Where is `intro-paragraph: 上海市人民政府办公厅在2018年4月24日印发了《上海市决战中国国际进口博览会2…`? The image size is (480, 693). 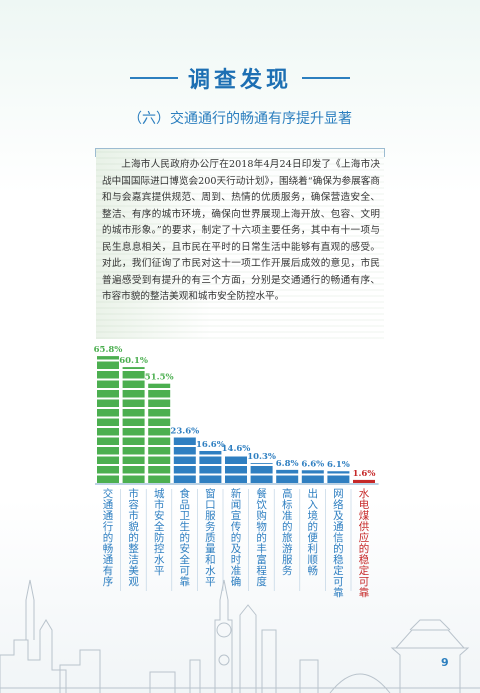 intro-paragraph: 上海市人民政府办公厅在2018年4月24日印发了《上海市决战中国国际进口博览会2… is located at coordinates (241, 230).